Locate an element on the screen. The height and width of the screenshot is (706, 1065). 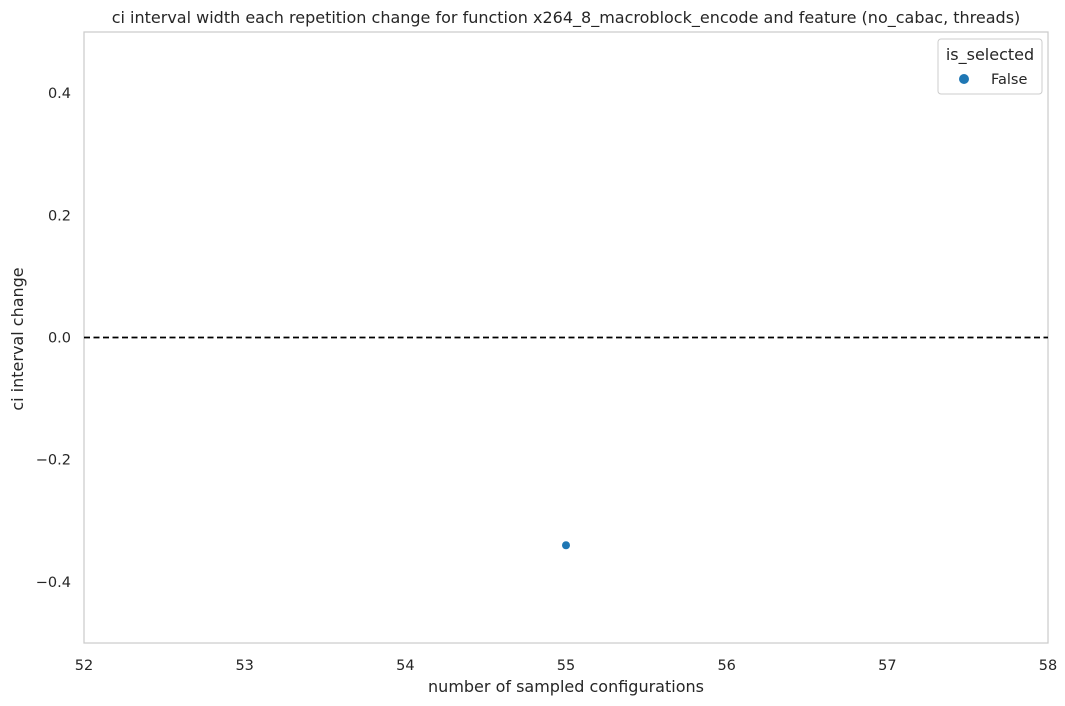
legend-entry-false: False is located at coordinates (1009, 80).